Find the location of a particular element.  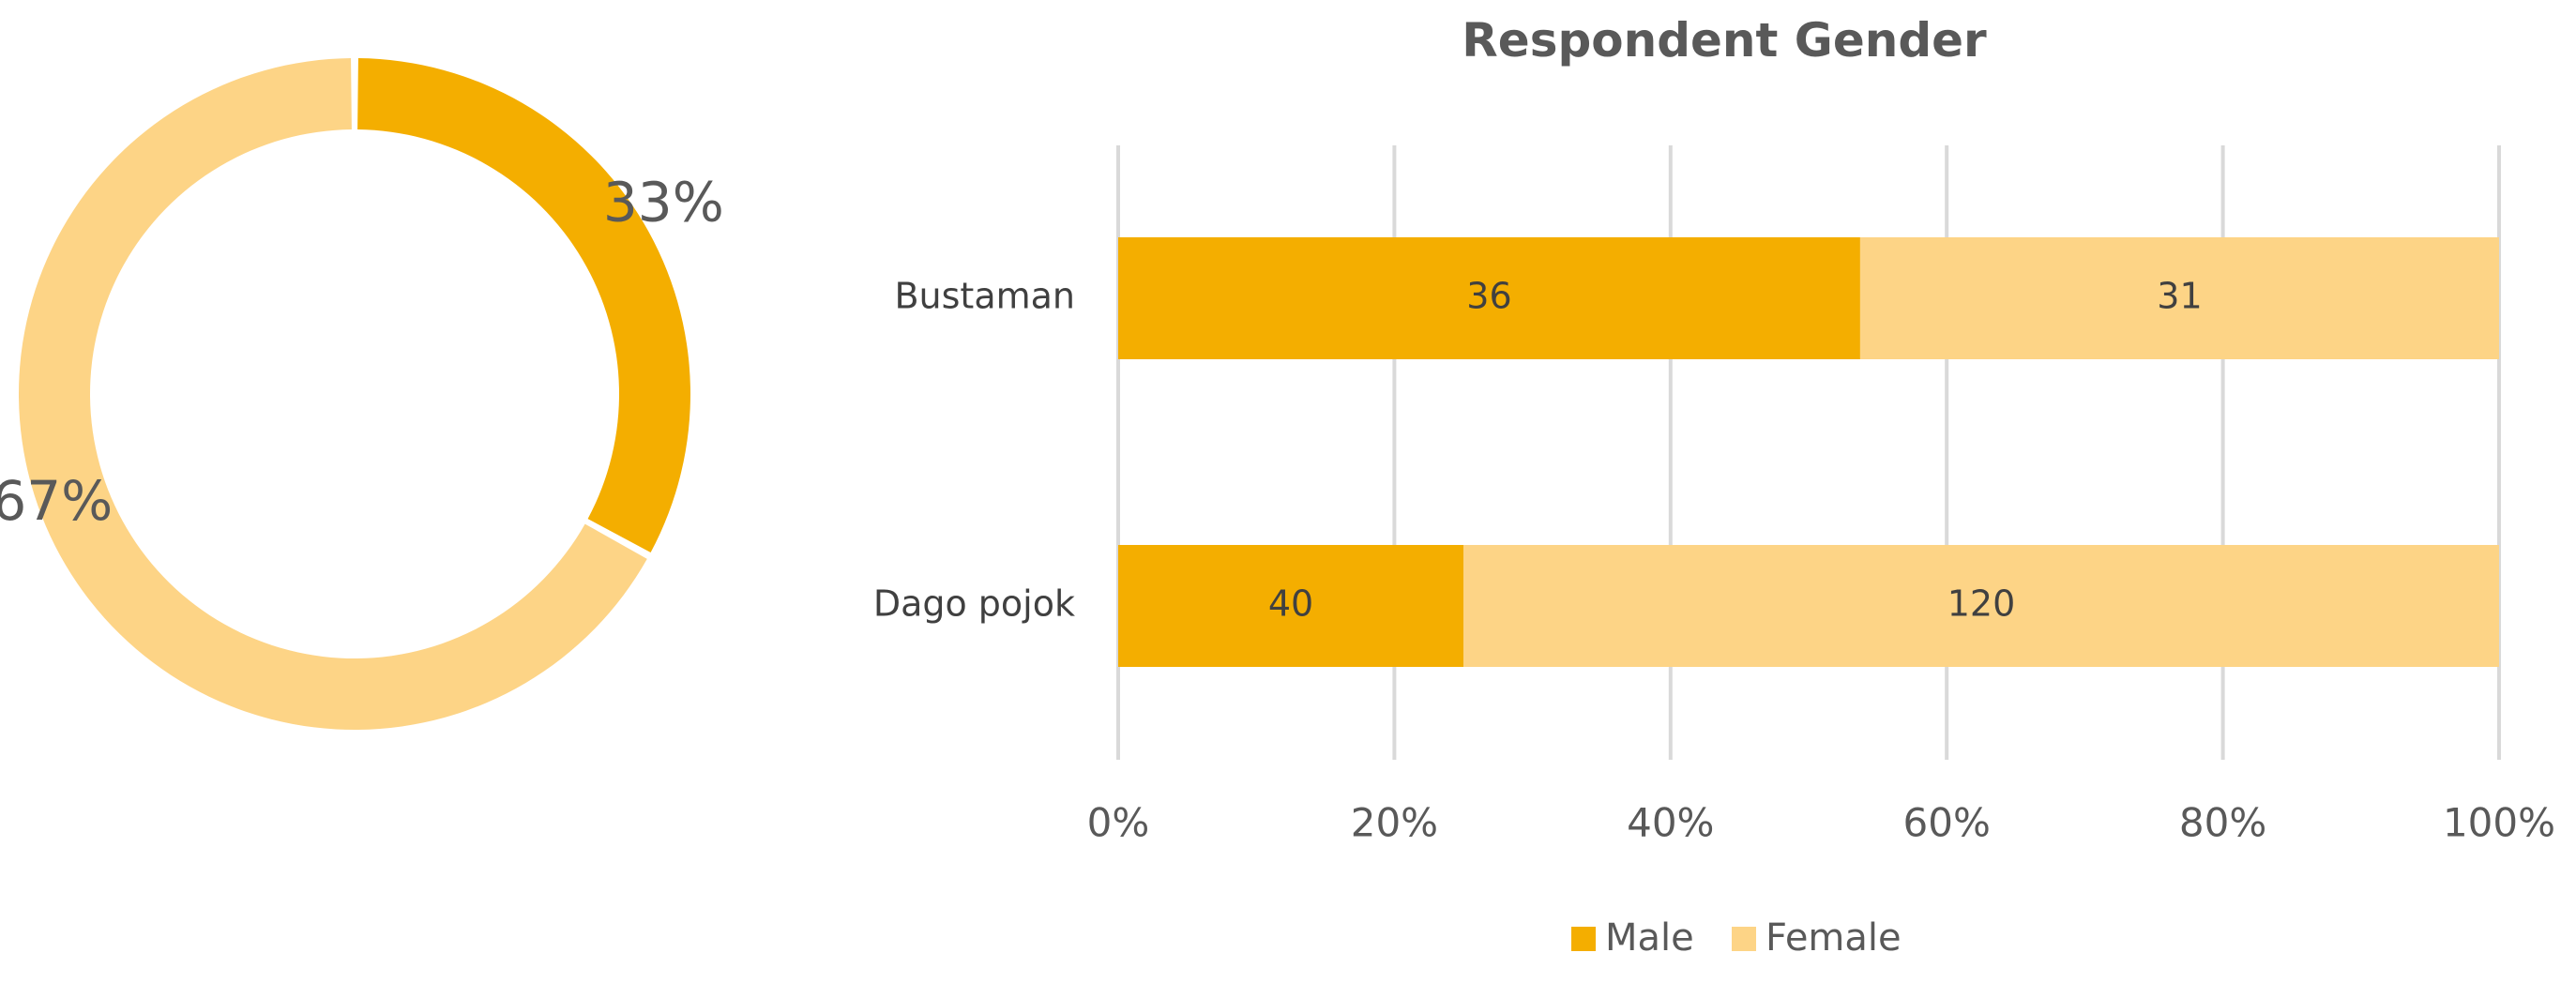

x-tick-labels: 0% 20% 40% 60% 80% 100% is located at coordinates (1821, 823).